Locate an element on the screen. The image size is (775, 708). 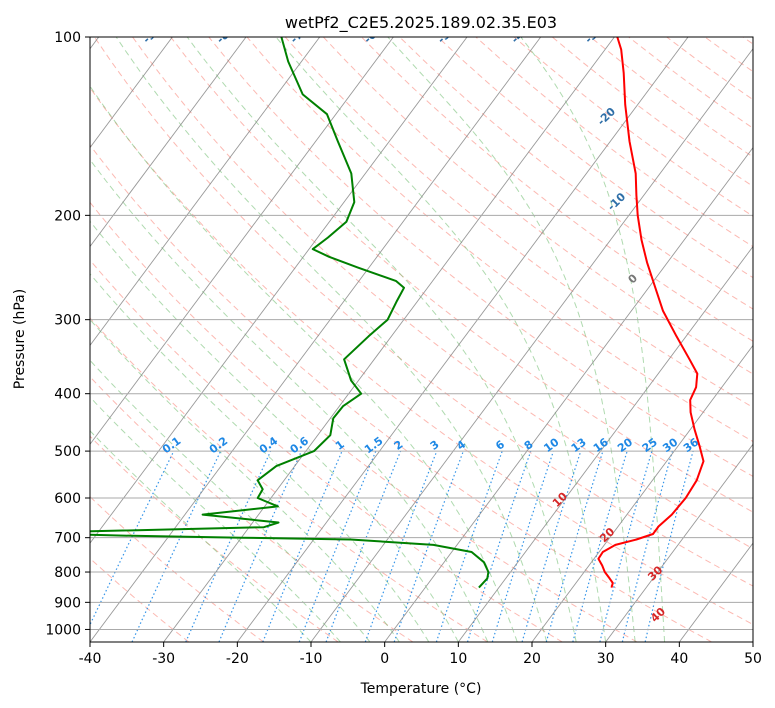
x-tick-label: -20 is located at coordinates (237, 659).